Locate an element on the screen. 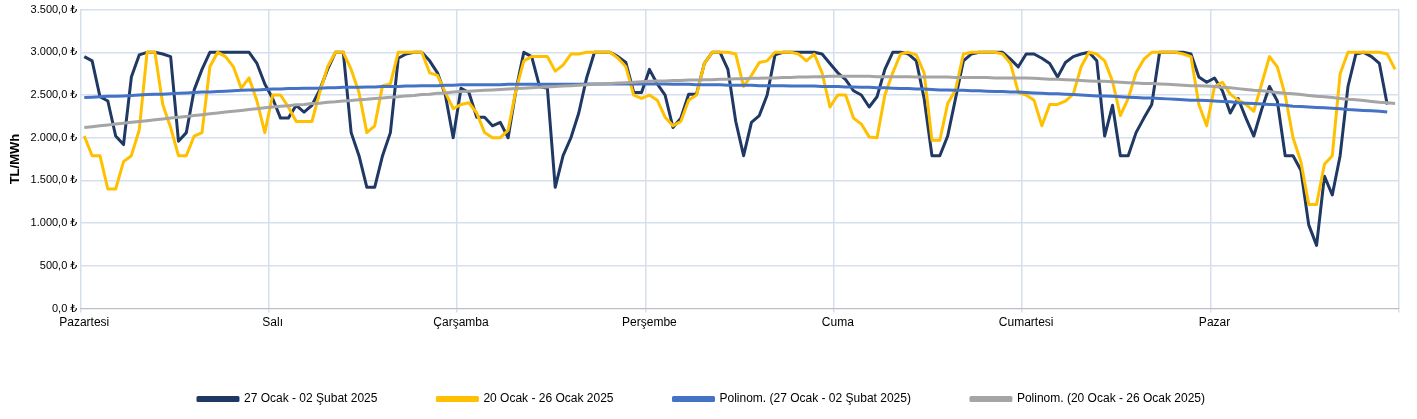 The height and width of the screenshot is (419, 1417). y-tick-label: 2.000,0 ₺ is located at coordinates (54, 136).